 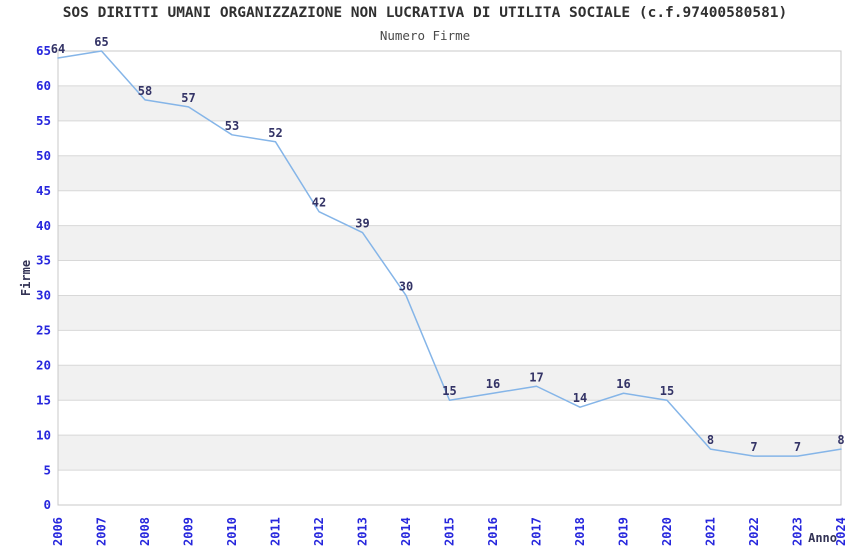 What do you see at coordinates (43, 120) in the screenshot?
I see `y-tick-label: 55` at bounding box center [43, 120].